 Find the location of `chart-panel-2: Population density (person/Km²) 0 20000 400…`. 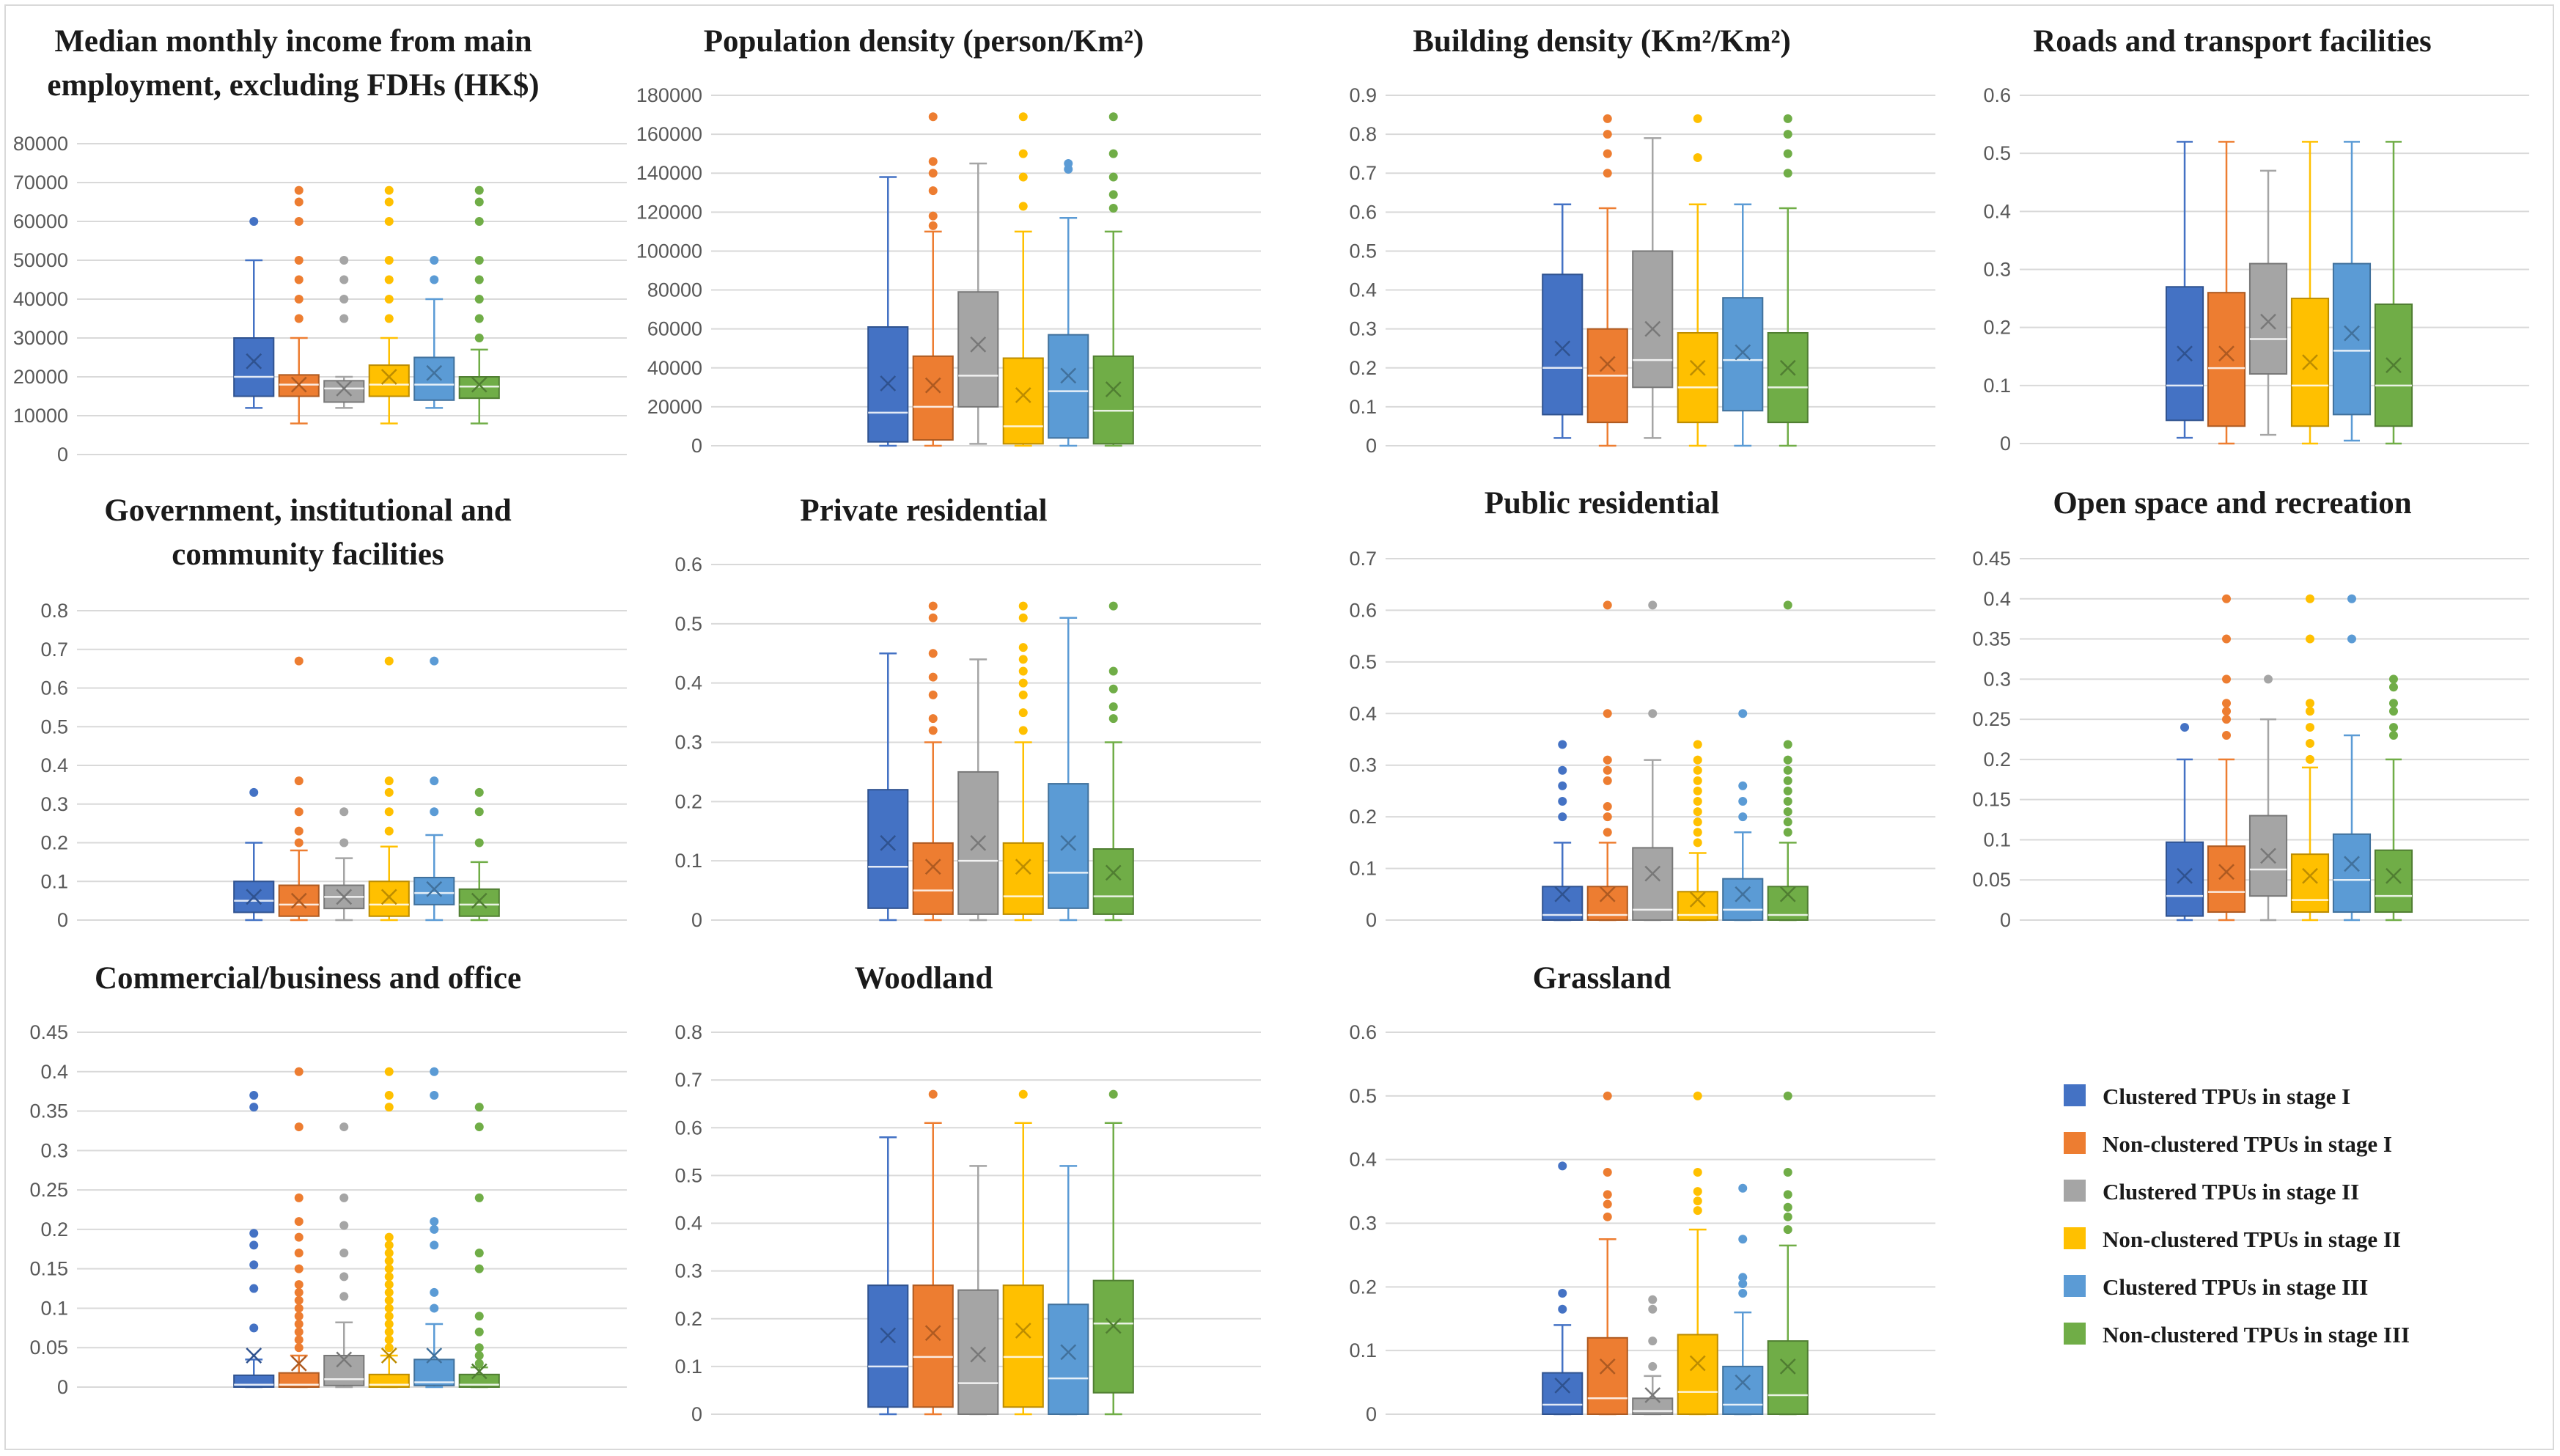

chart-panel-2: Population density (person/Km²) 0 20000 400… is located at coordinates (948, 240).